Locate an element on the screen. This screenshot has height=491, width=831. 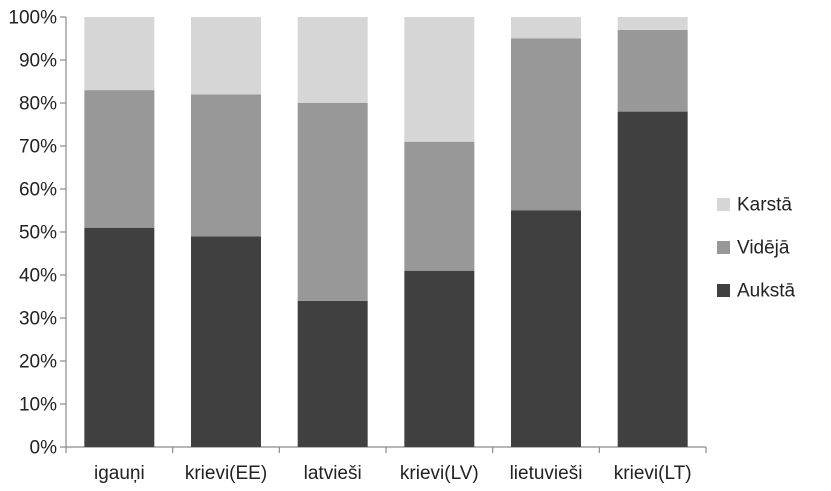
x-category-label: lietuvieši is located at coordinates (546, 473).